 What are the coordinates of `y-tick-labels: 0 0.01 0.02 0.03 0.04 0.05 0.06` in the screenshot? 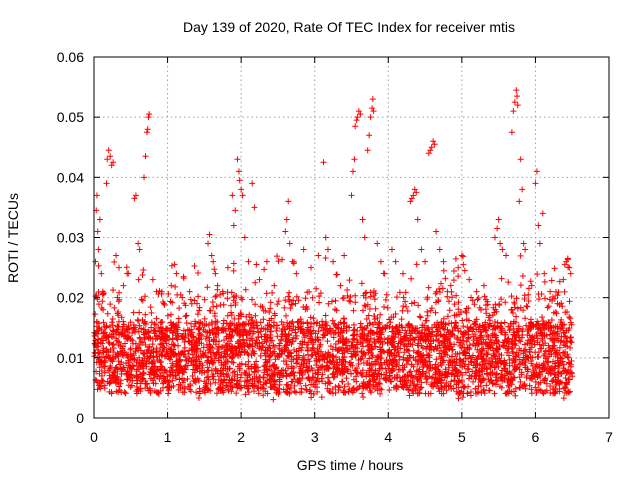 It's located at (70, 237).